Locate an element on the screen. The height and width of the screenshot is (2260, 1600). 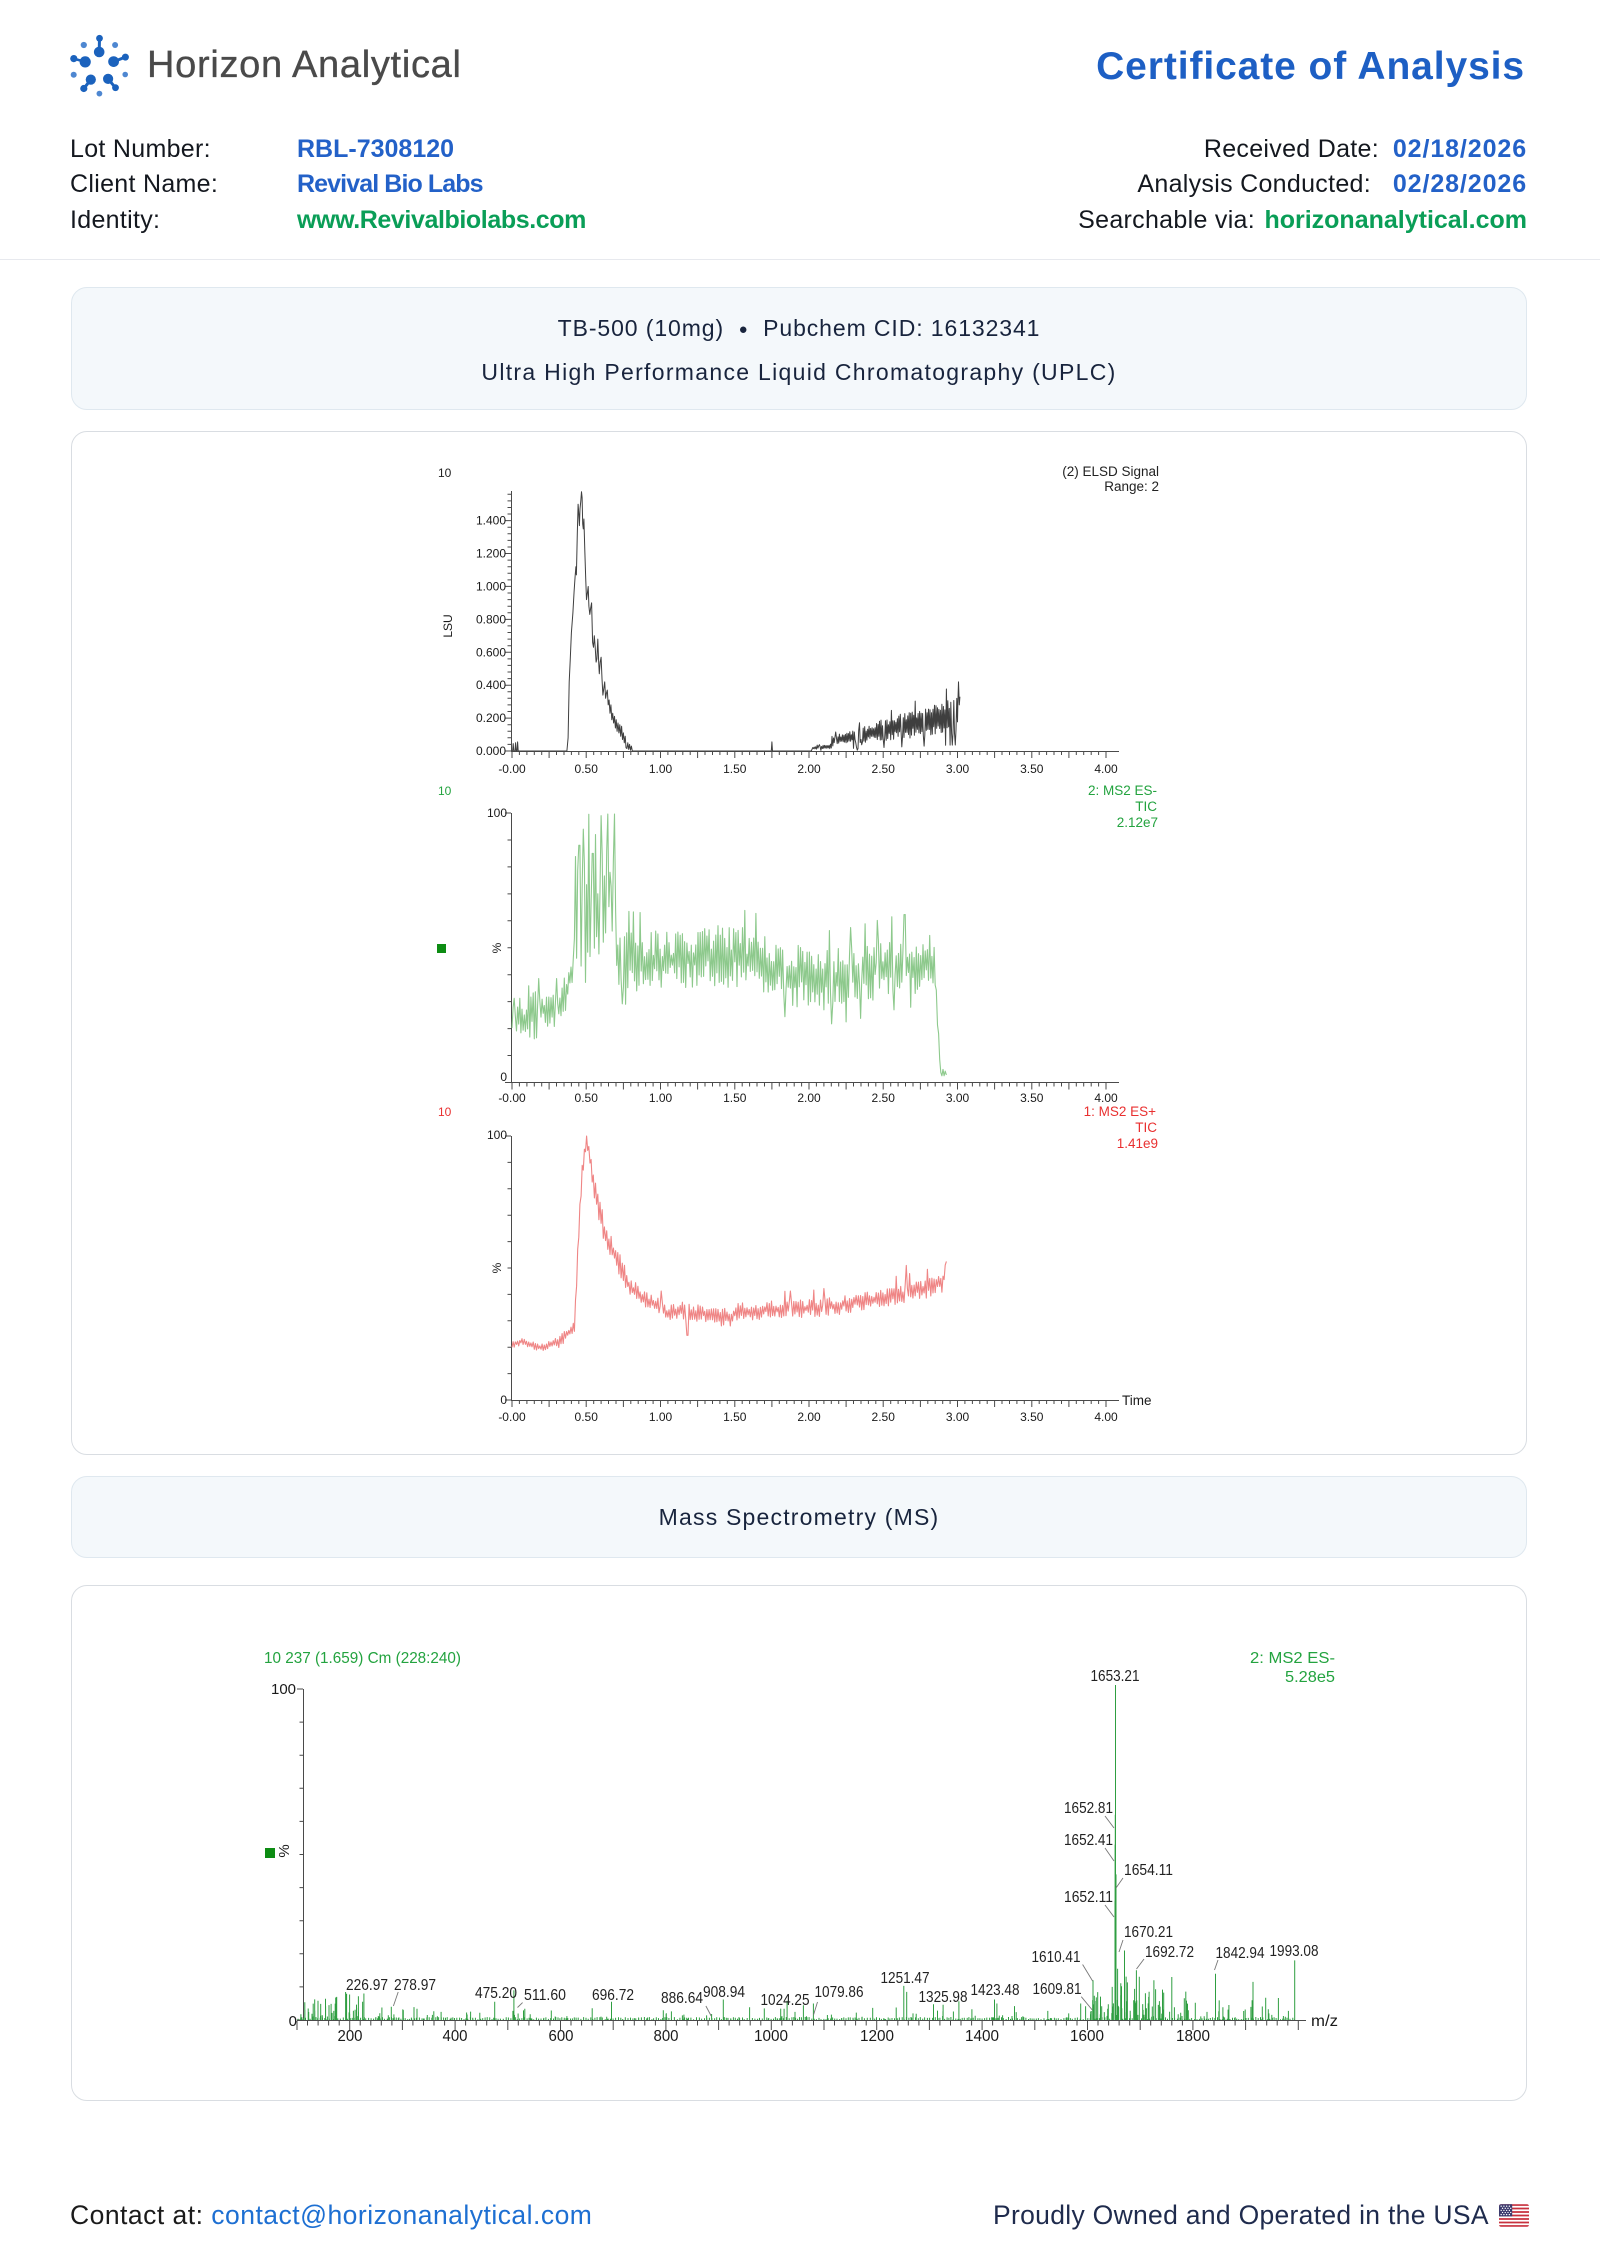
svg-text: 1670.21 is located at coordinates (1148, 1932).